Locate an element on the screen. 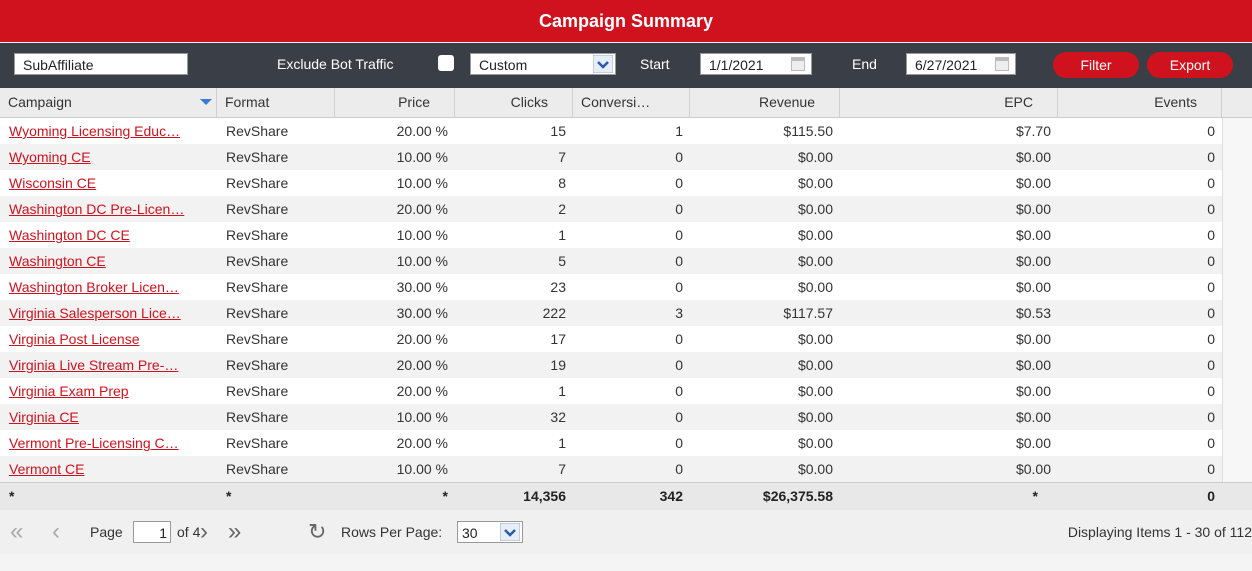 The height and width of the screenshot is (571, 1252). column-header: Price is located at coordinates (395, 102).